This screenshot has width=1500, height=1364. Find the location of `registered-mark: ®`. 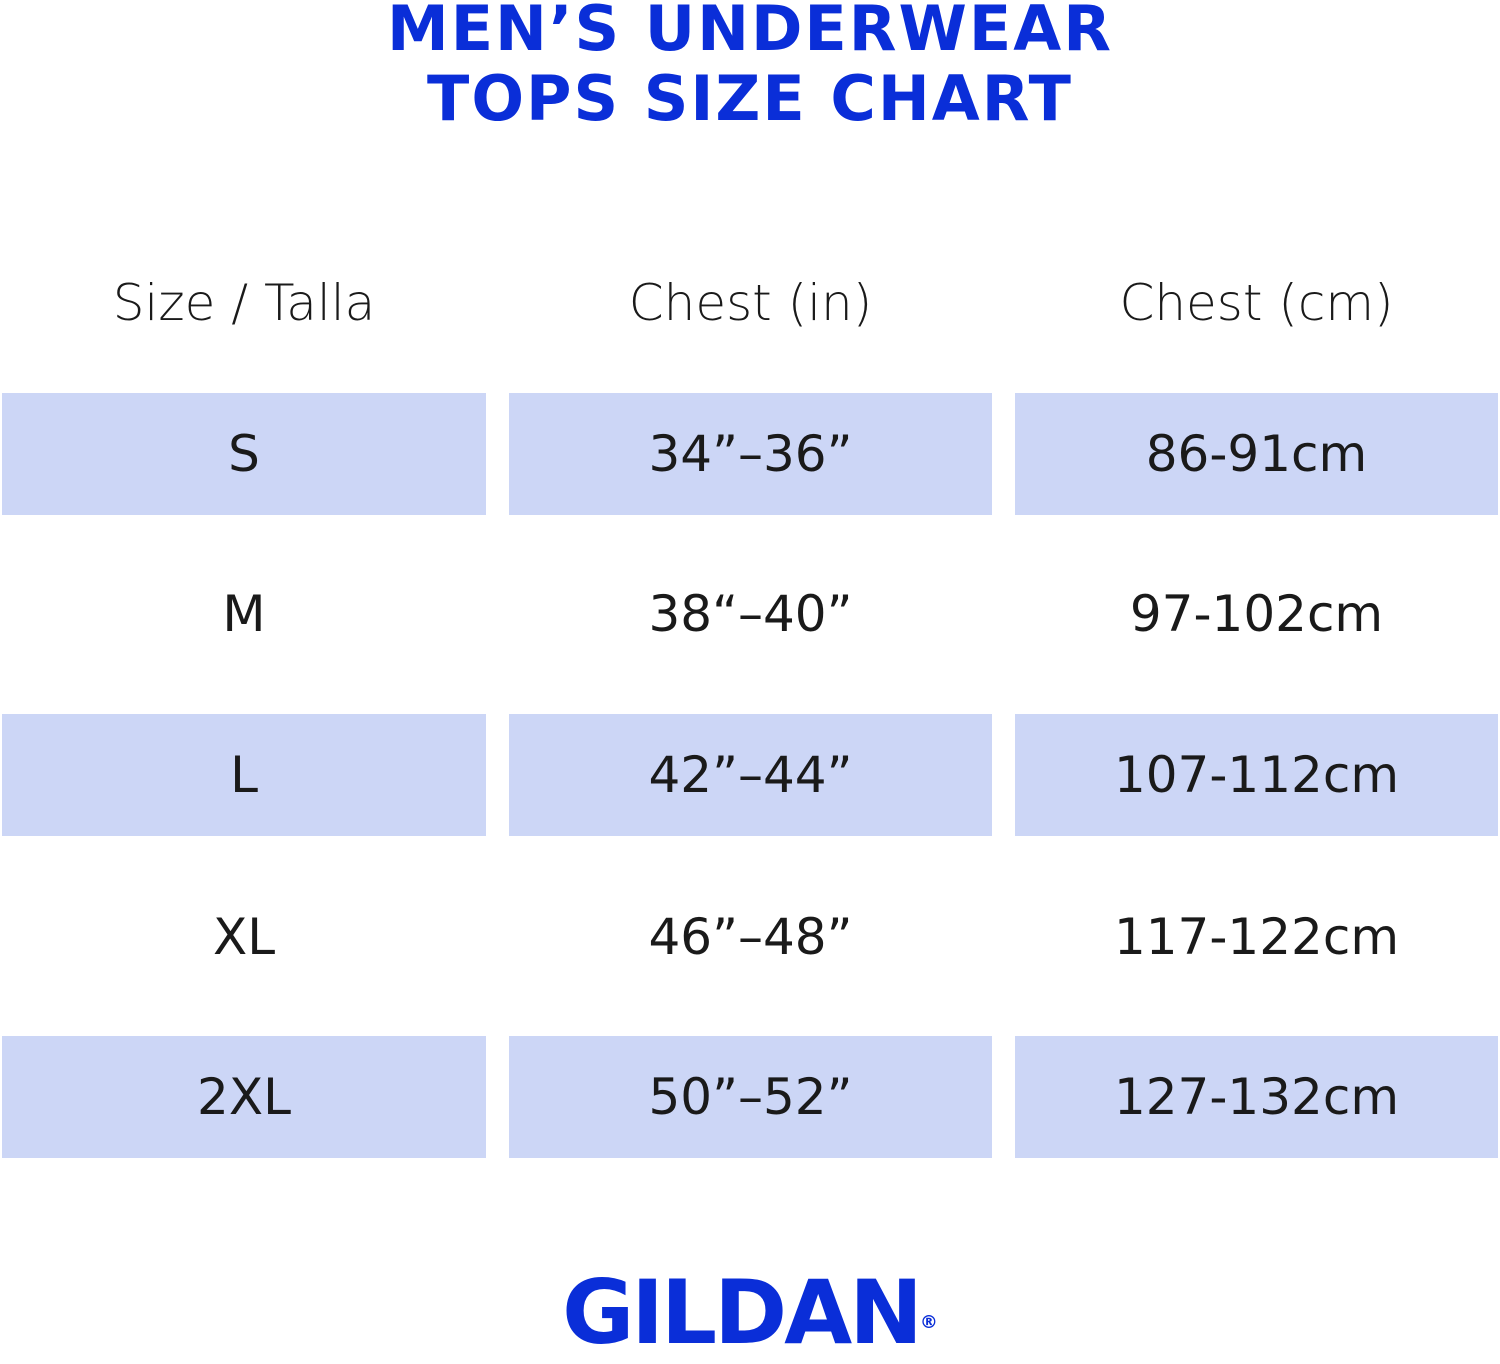

registered-mark: ® is located at coordinates (928, 1322).